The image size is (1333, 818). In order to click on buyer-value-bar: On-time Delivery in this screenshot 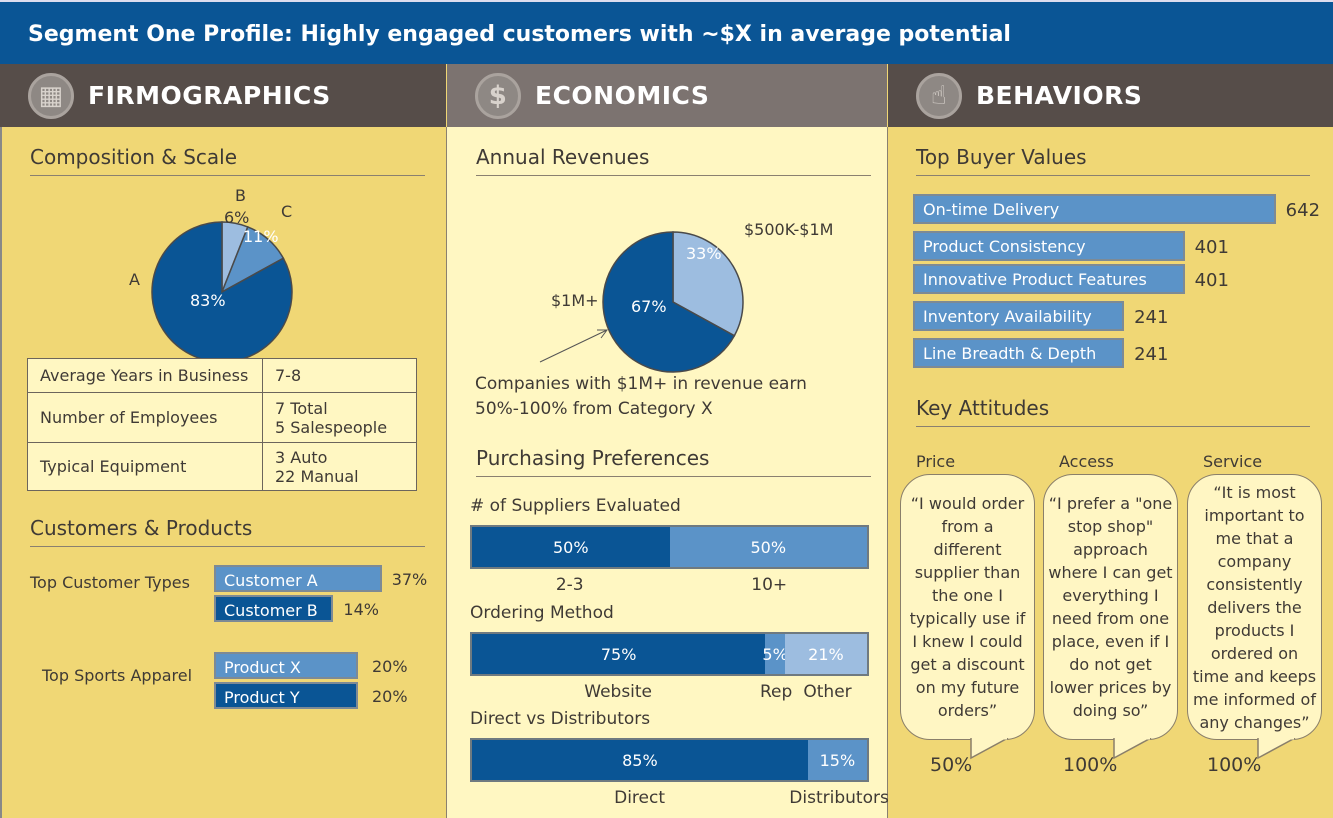, I will do `click(1094, 209)`.